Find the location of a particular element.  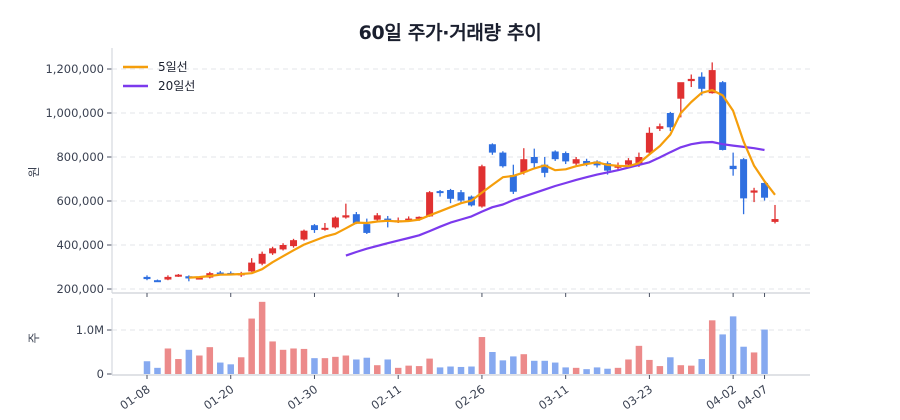

volume-ylabel: 주 is located at coordinates (34, 337).